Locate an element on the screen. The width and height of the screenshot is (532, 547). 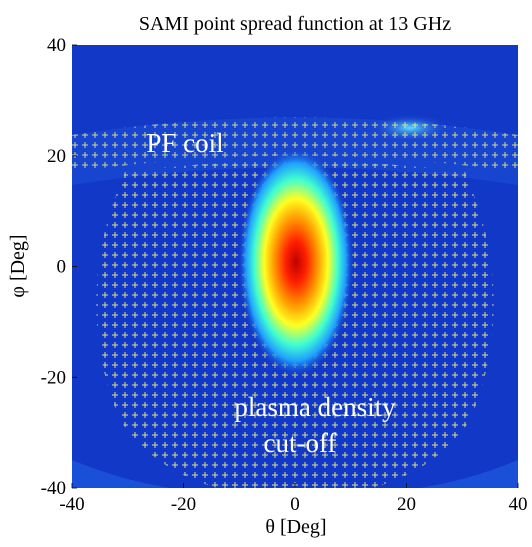
x-tick-label: 40 is located at coordinates (518, 504).